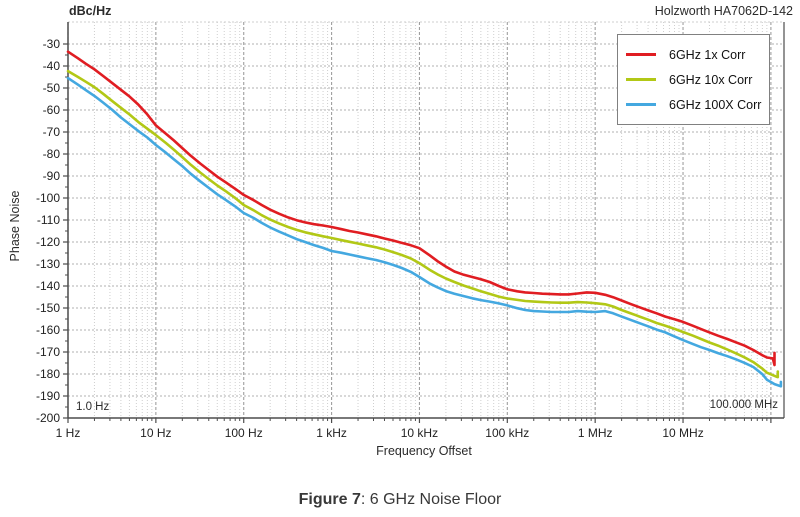  I want to click on legend-item: 6GHz 100X Corr, so click(697, 104).